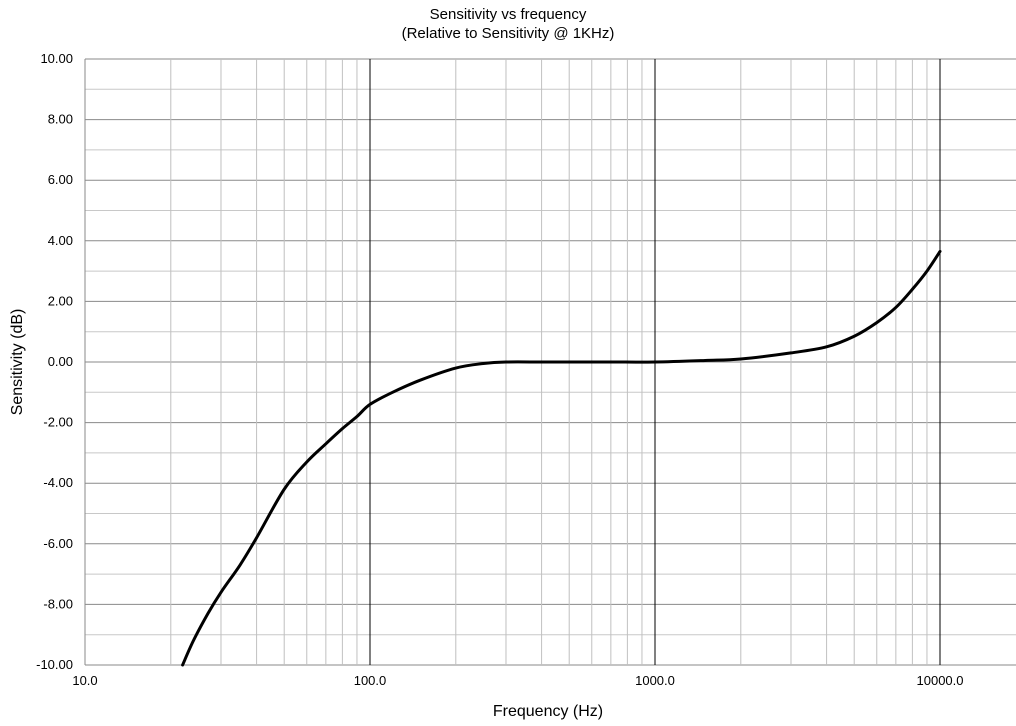 The width and height of the screenshot is (1016, 726). Describe the element at coordinates (60, 300) in the screenshot. I see `y-tick-label: 2.00` at that location.